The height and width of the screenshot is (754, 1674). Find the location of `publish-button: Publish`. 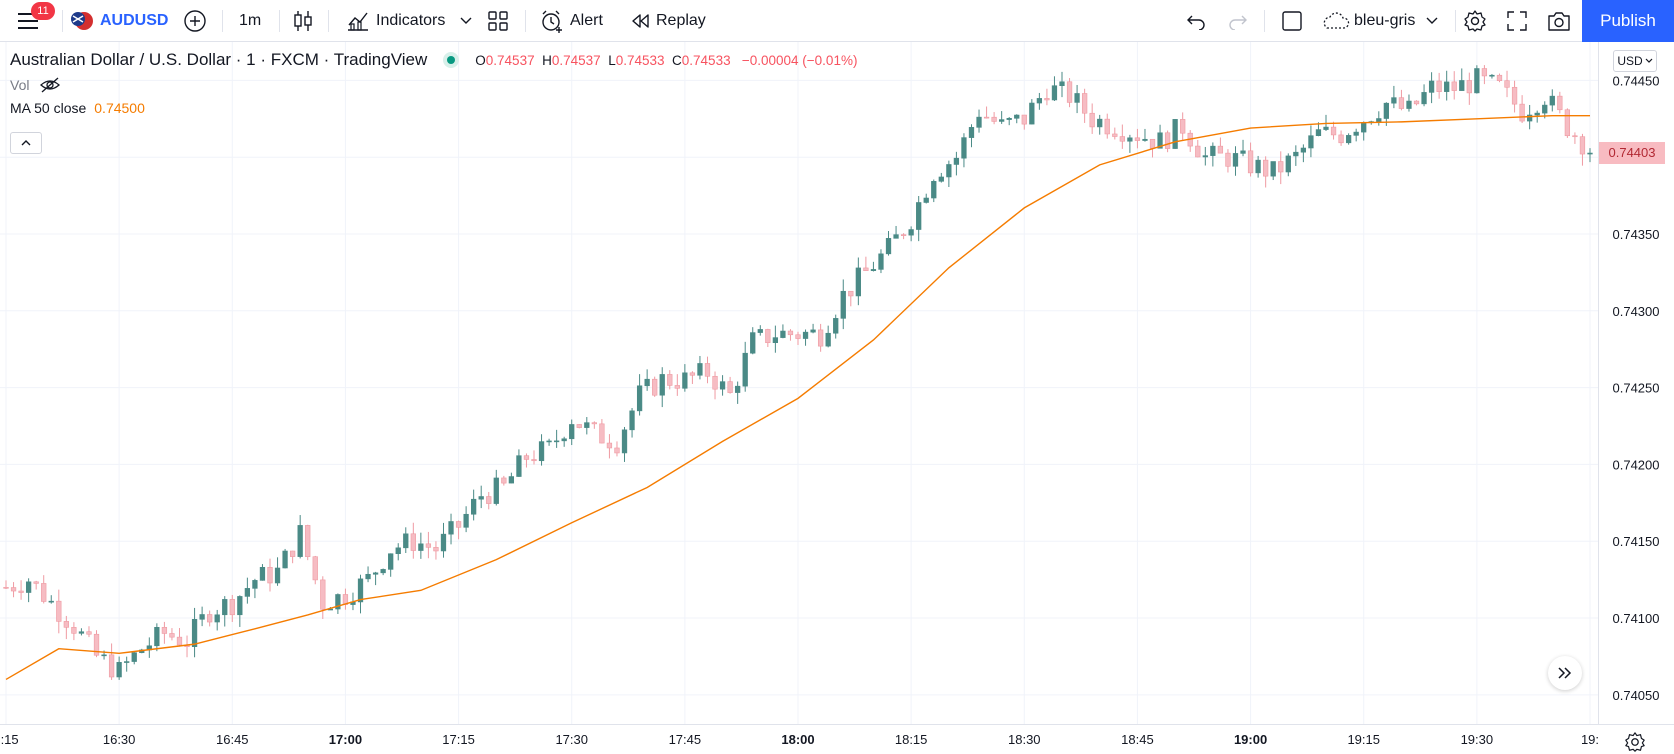

publish-button: Publish is located at coordinates (1628, 21).